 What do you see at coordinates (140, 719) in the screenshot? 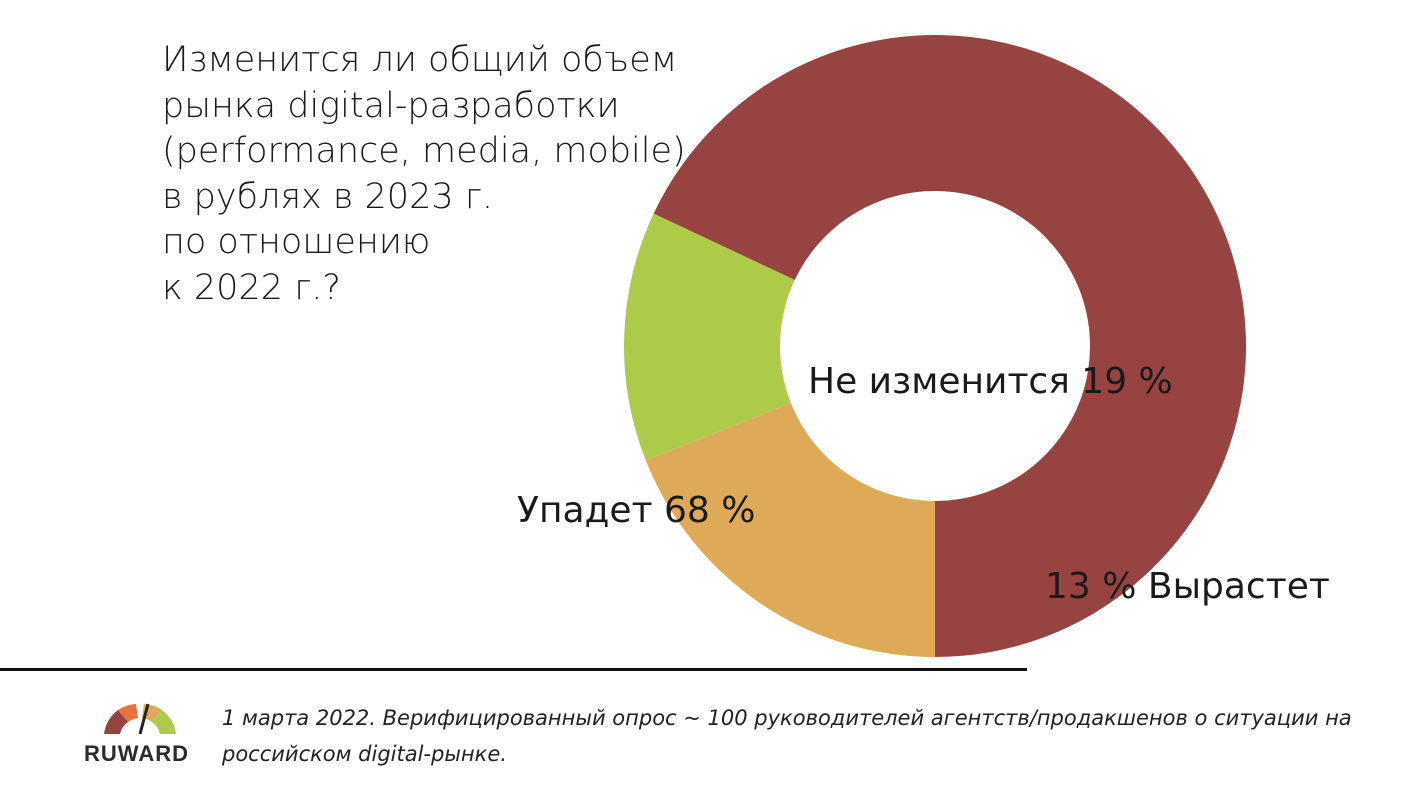
I see `ruward-gauge-icon` at bounding box center [140, 719].